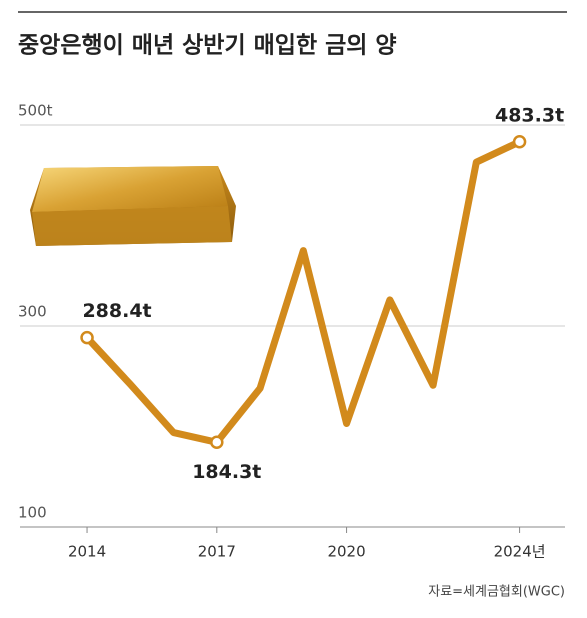 The height and width of the screenshot is (618, 587). Describe the element at coordinates (496, 592) in the screenshot. I see `source-note: 자료=세계금협회(WGC)` at that location.